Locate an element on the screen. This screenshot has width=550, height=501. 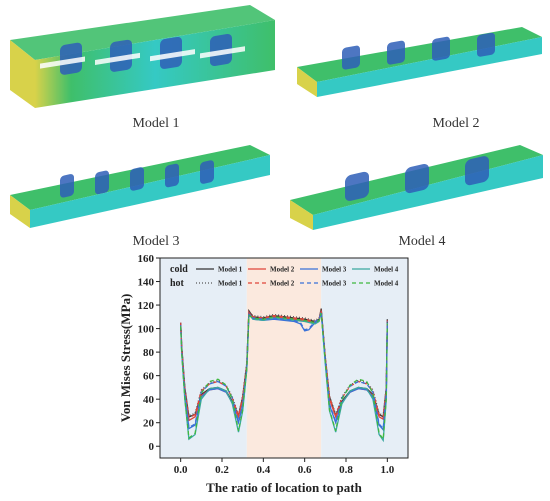
y-tick-label: 160 is located at coordinates (146, 259).